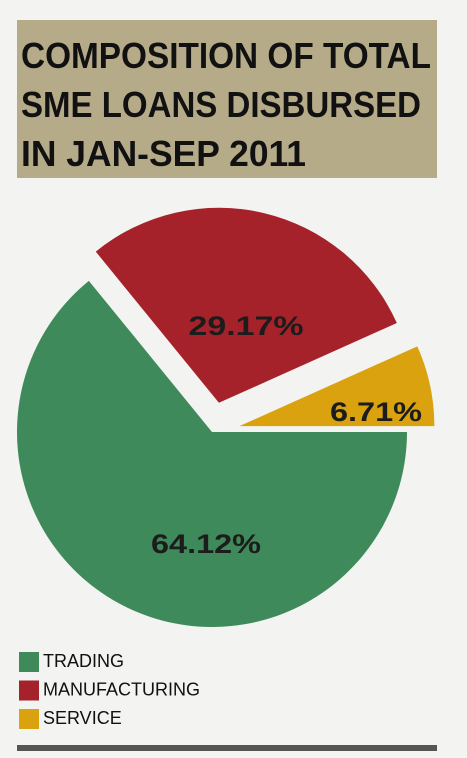 The image size is (467, 758). Describe the element at coordinates (83, 661) in the screenshot. I see `legend-label: TRADING` at that location.